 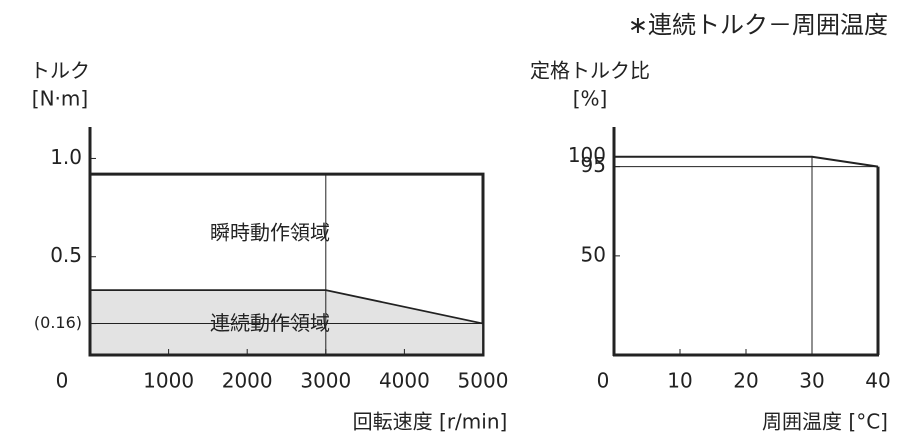 What do you see at coordinates (590, 71) in the screenshot?
I see `y-axis-label: 定格トルク比` at bounding box center [590, 71].